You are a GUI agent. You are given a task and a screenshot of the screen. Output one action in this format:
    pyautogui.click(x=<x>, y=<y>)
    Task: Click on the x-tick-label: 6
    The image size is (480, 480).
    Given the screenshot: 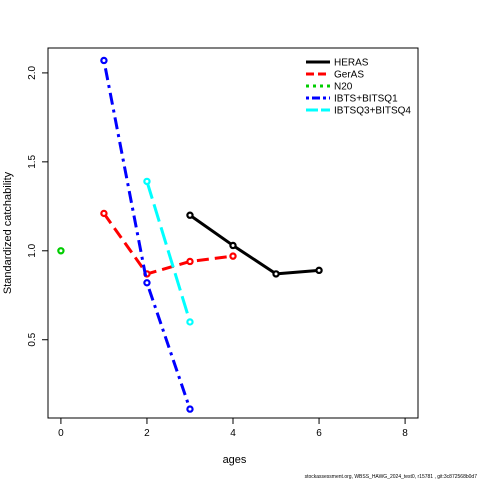 What is the action you would take?
    pyautogui.click(x=319, y=433)
    